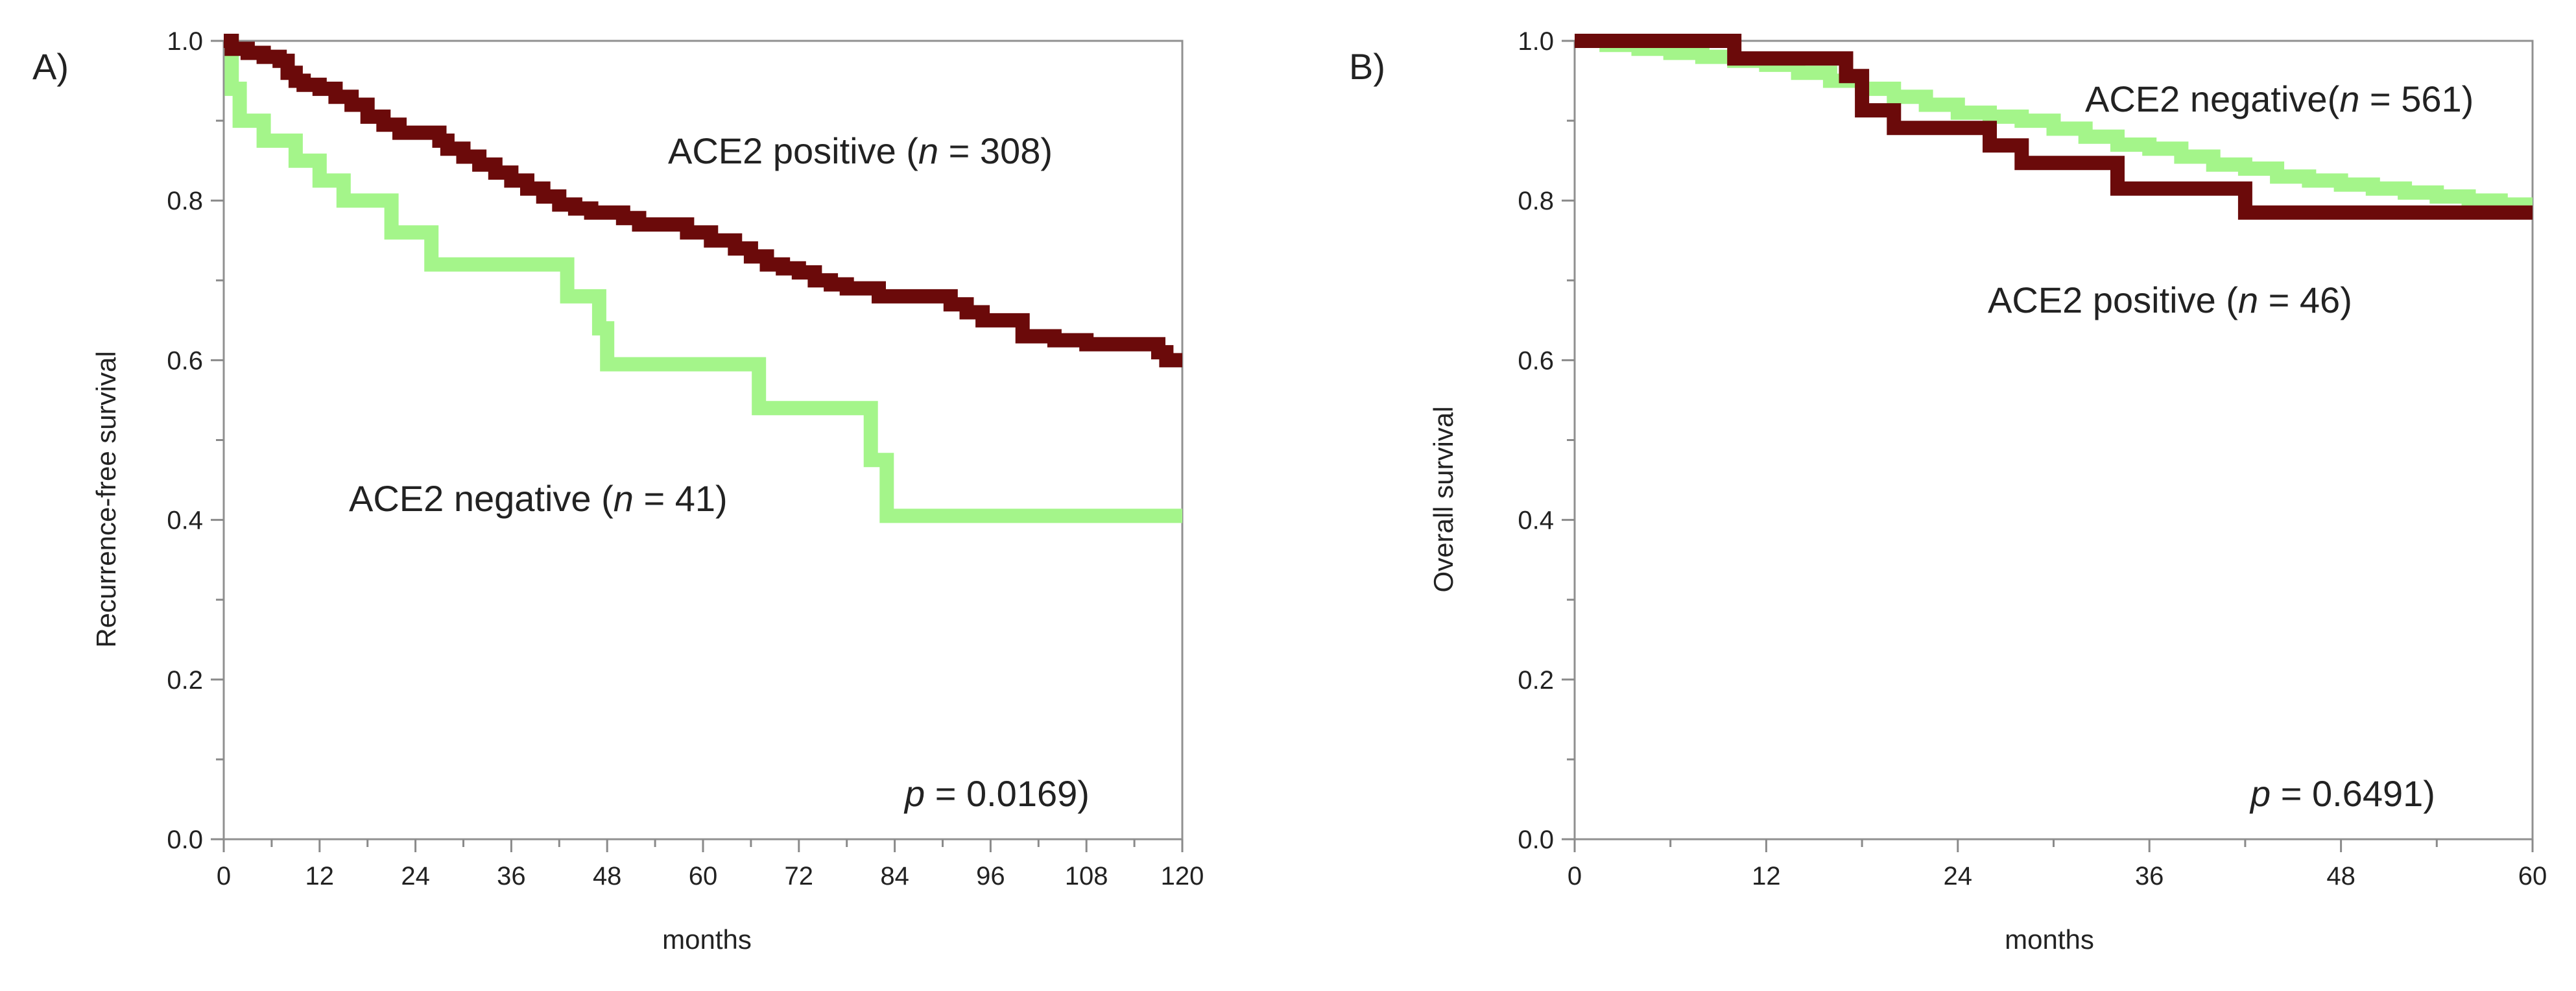 The height and width of the screenshot is (991, 2576). I want to click on panel-b-x-tick-label: 24, so click(1958, 876).